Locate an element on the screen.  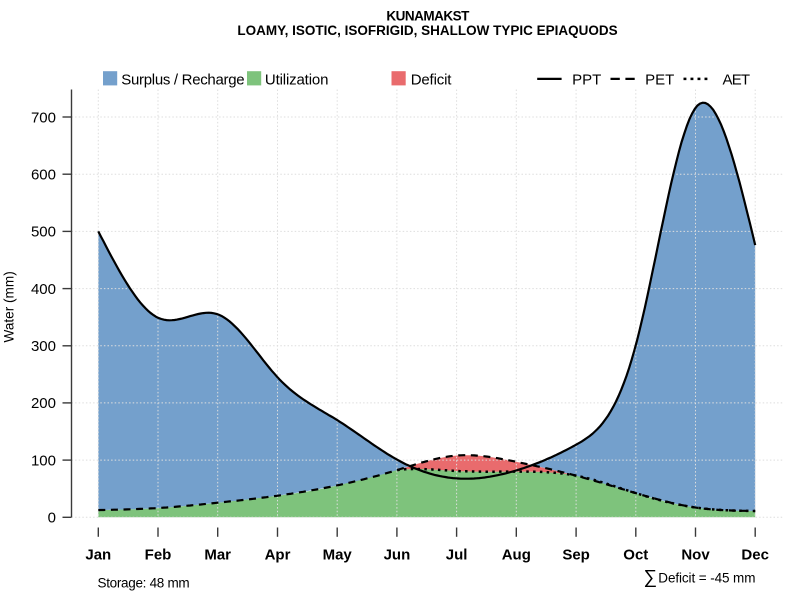
svg-text: 300 is located at coordinates (43, 346).